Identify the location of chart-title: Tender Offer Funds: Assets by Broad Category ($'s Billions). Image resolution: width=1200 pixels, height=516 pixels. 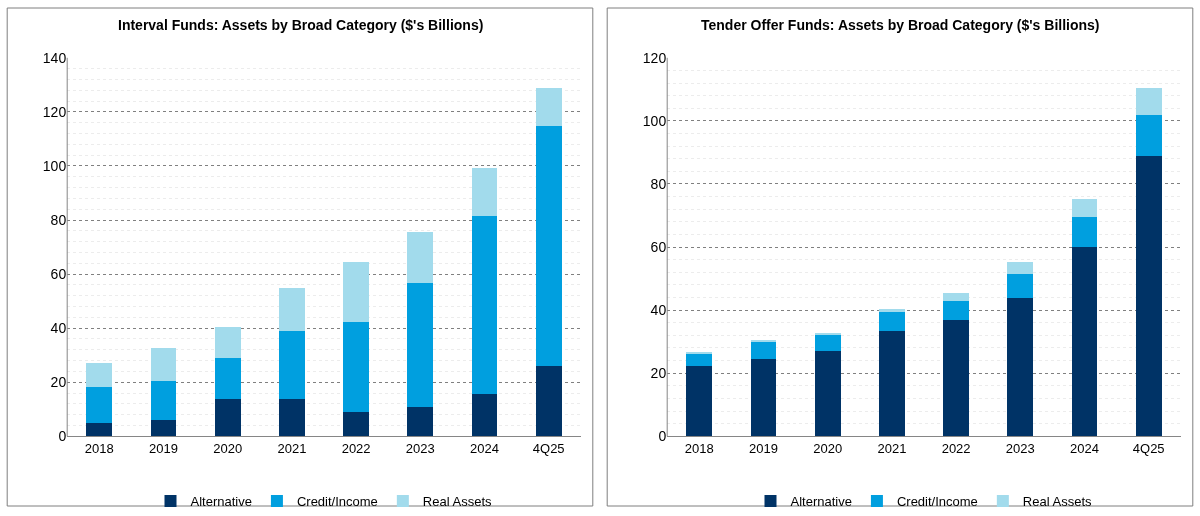
(900, 25).